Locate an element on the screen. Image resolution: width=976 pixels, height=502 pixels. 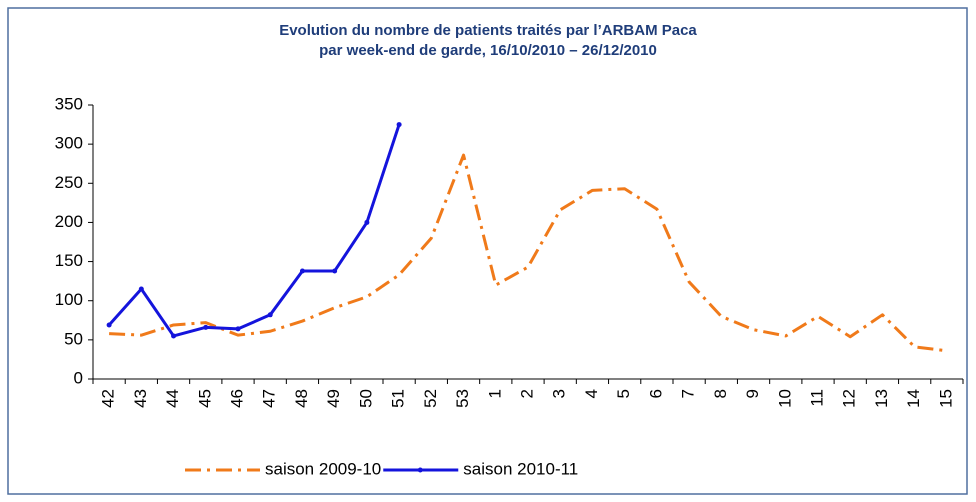
x-tick-label: 49 is located at coordinates (333, 398).